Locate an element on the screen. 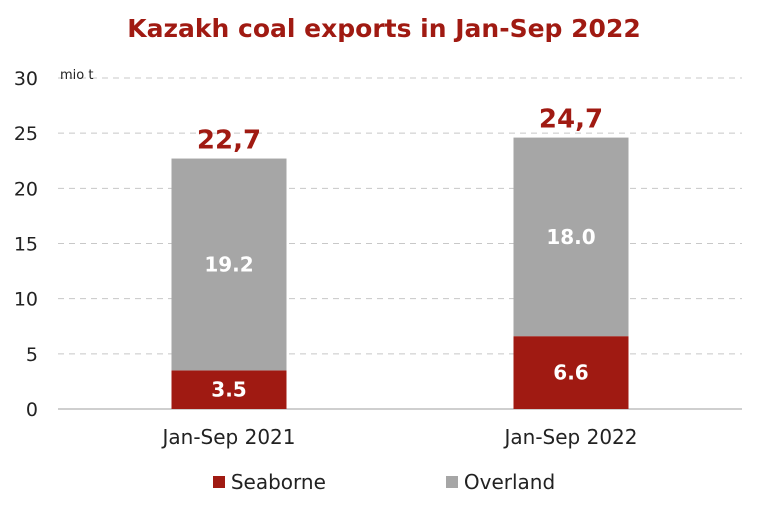 The height and width of the screenshot is (517, 768). legend: Seaborne Overland is located at coordinates (384, 482).